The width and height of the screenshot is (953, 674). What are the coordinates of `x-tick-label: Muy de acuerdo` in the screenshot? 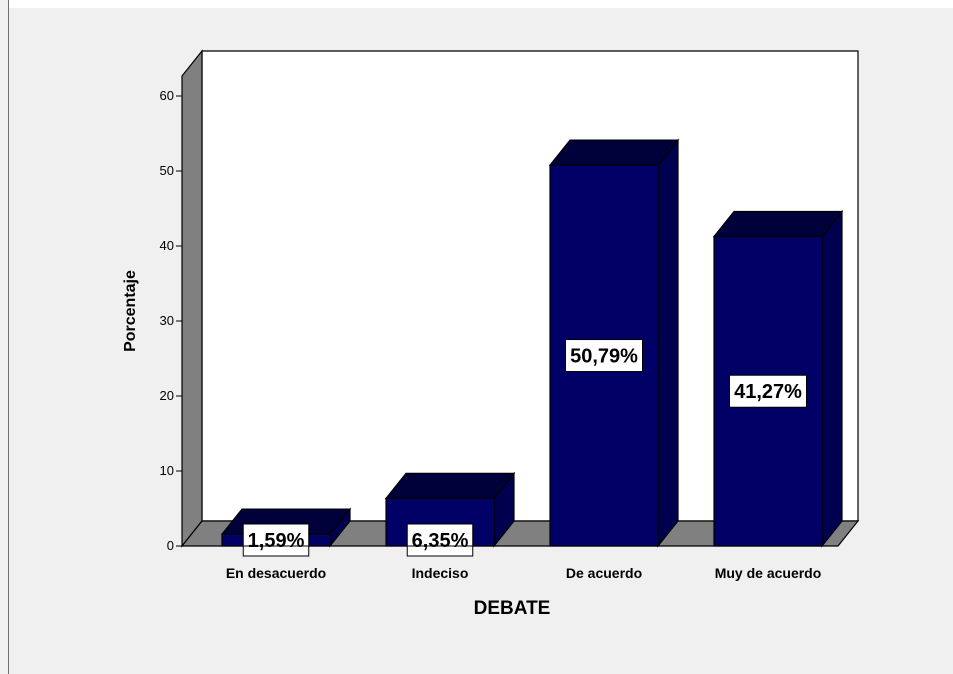 It's located at (768, 573).